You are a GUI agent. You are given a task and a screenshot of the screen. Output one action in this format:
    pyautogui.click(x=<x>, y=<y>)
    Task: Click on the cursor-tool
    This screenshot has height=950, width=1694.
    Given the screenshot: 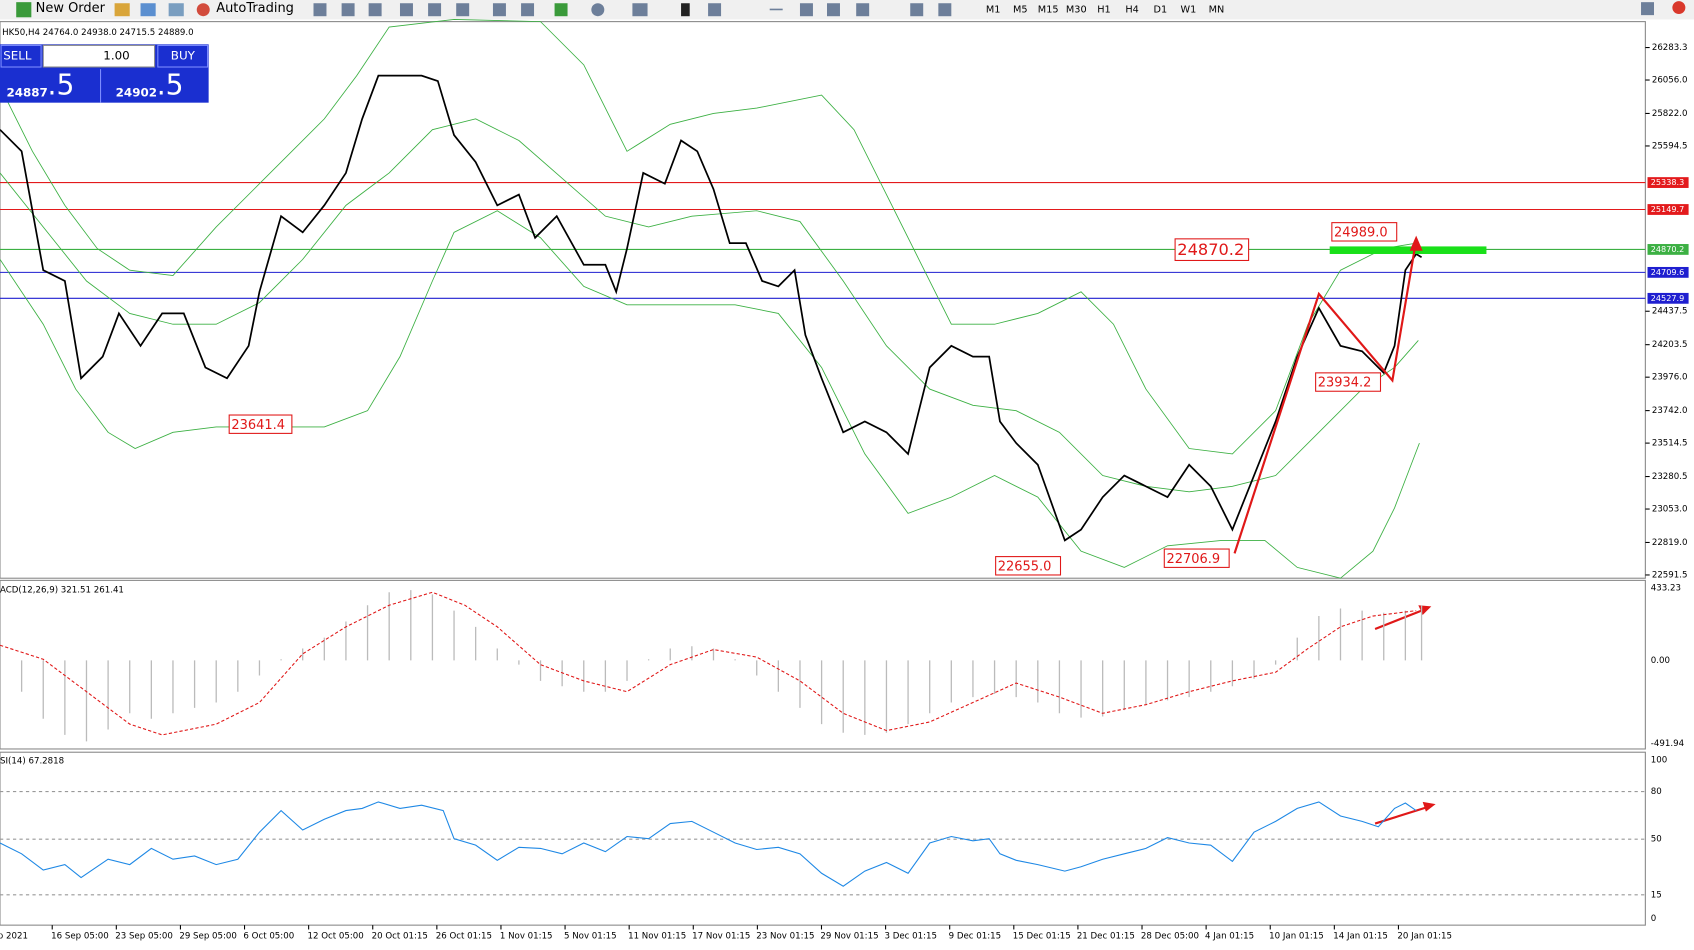 What is the action you would take?
    pyautogui.click(x=685, y=10)
    